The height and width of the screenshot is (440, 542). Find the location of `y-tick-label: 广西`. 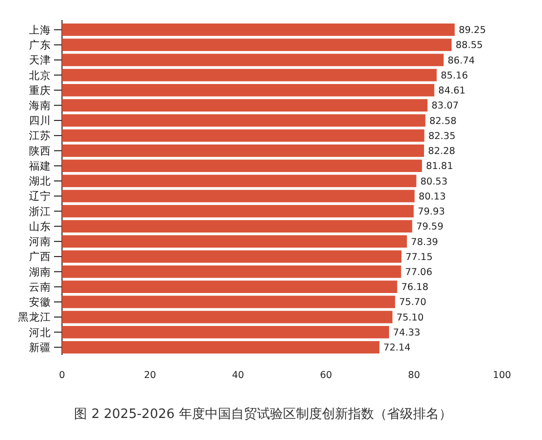

y-tick-label: 广西 is located at coordinates (40, 257).